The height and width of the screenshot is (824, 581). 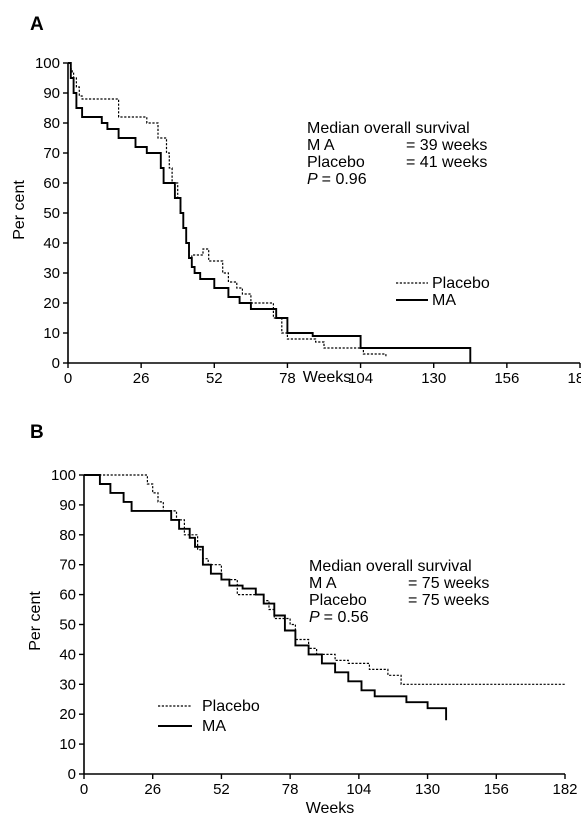 I want to click on annotation-row-value: = 39 weeks, so click(x=446, y=145).